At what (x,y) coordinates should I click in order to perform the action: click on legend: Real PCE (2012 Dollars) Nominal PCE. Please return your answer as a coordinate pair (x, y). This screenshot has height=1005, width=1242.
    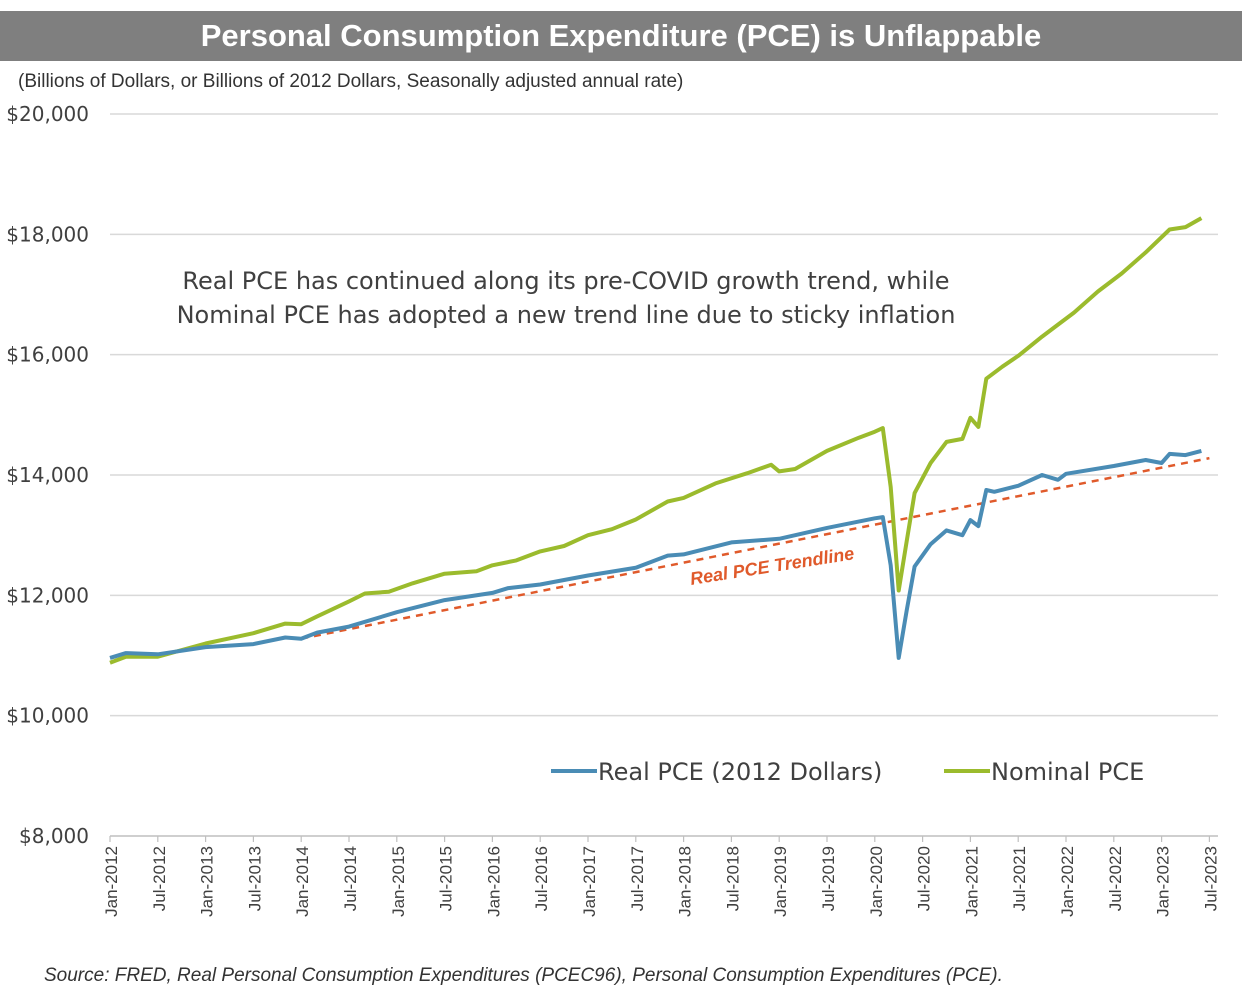
    Looking at the image, I should click on (847, 772).